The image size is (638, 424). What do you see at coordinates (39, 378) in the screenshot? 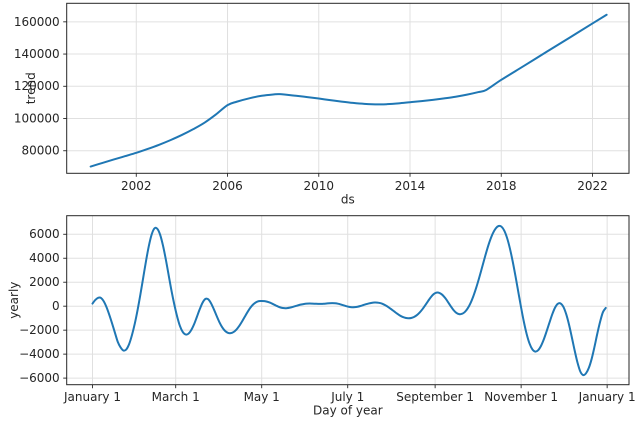
I see `y-tick-label: −6000` at bounding box center [39, 378].